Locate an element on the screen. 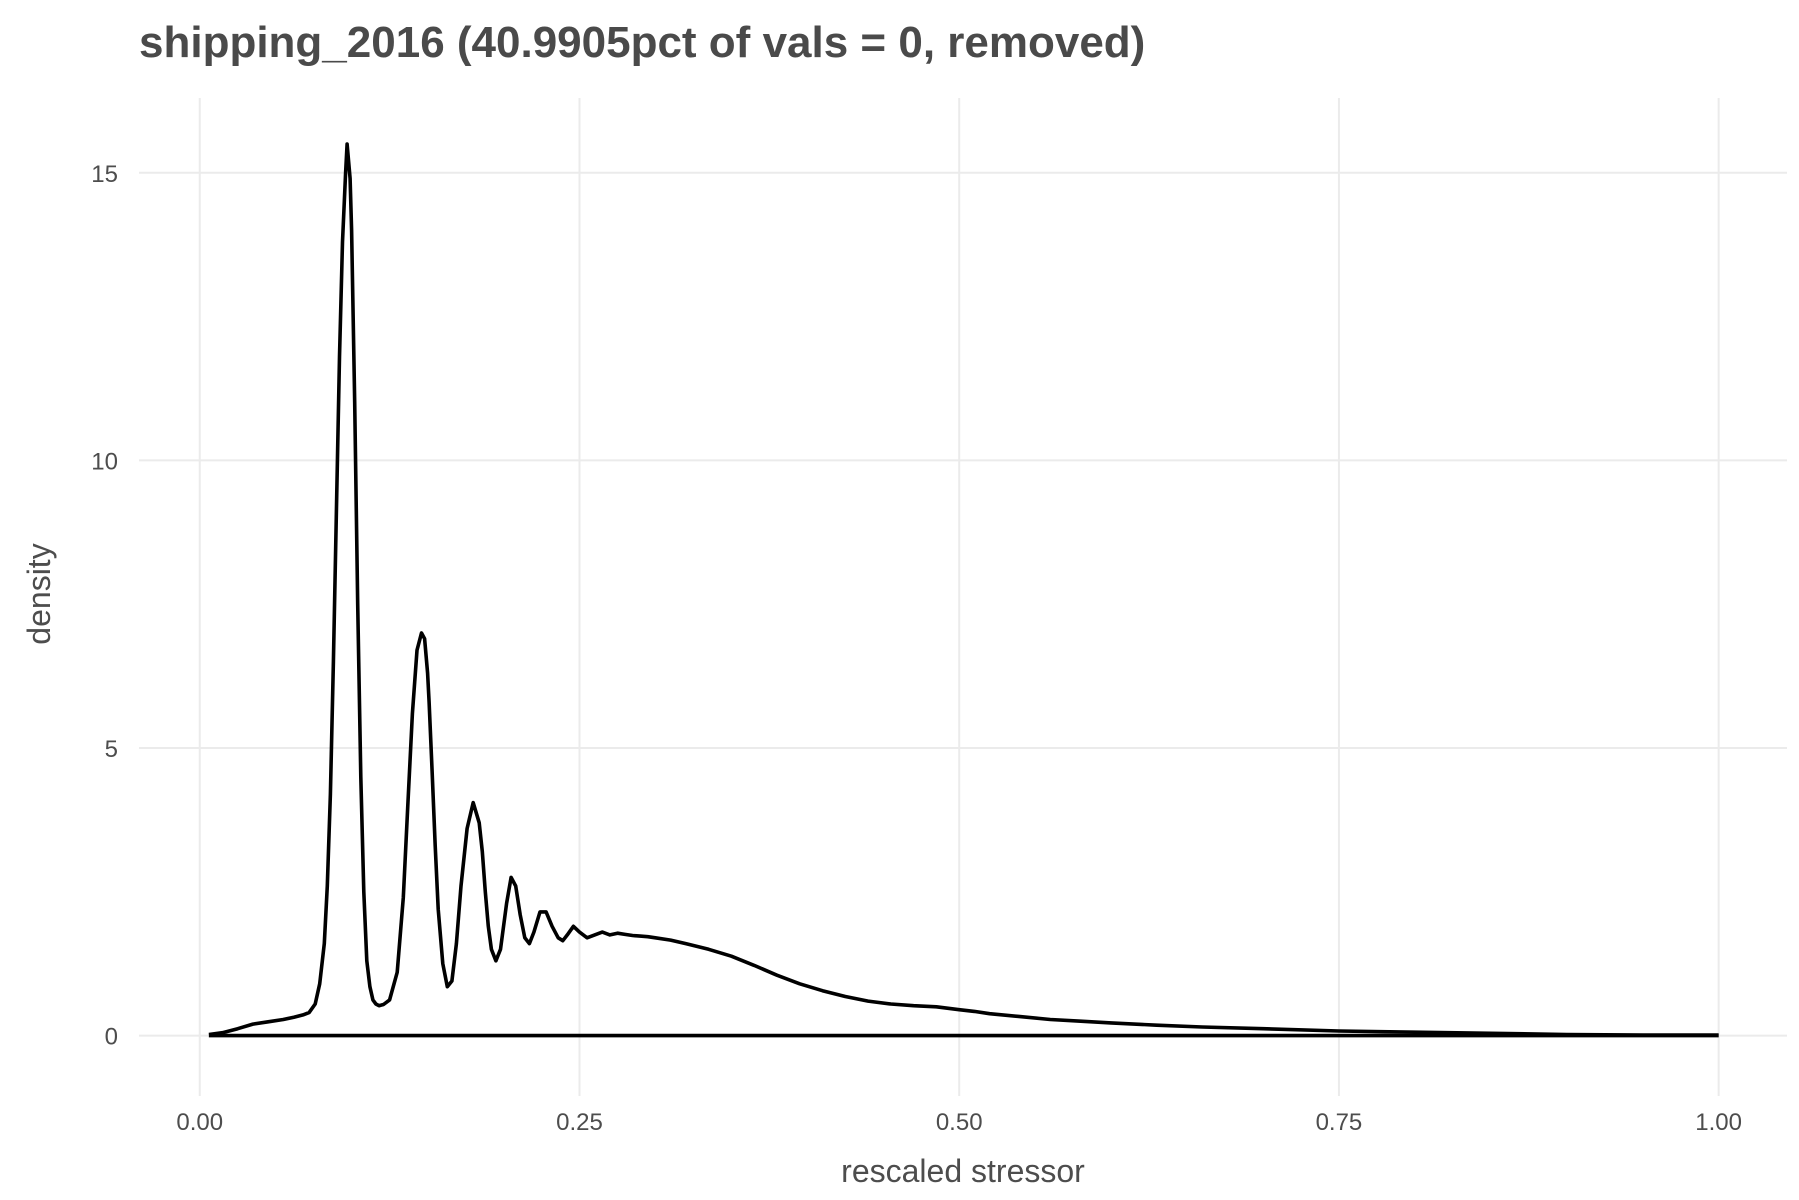 This screenshot has height=1200, width=1799. y-tick-label: 0 is located at coordinates (111, 1037).